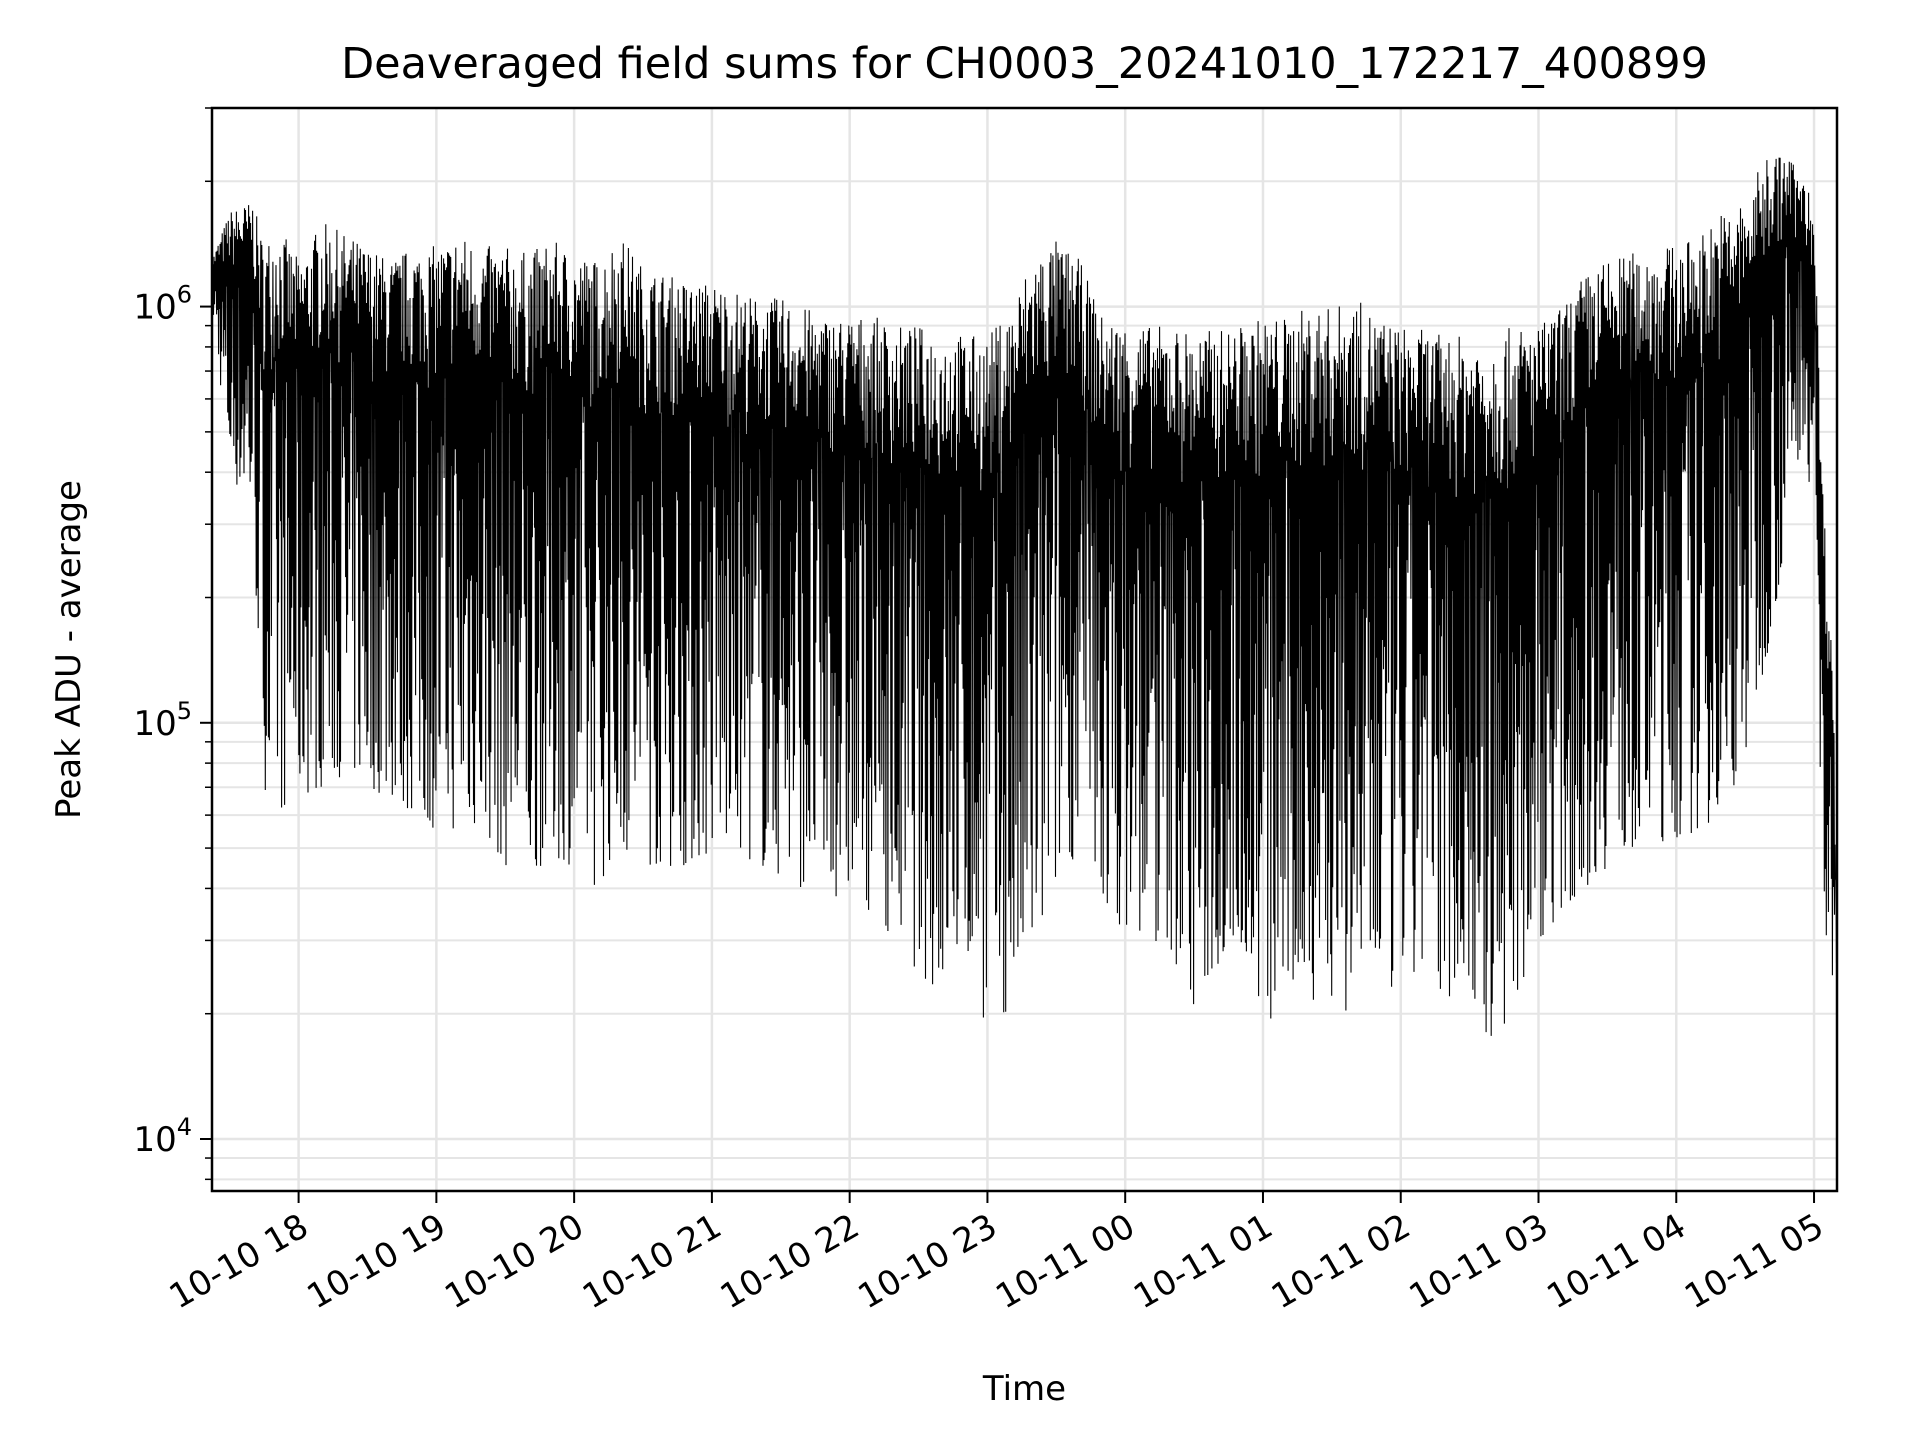 The height and width of the screenshot is (1445, 1920). What do you see at coordinates (1616, 1261) in the screenshot?
I see `x-tick-label: 10-11 04` at bounding box center [1616, 1261].